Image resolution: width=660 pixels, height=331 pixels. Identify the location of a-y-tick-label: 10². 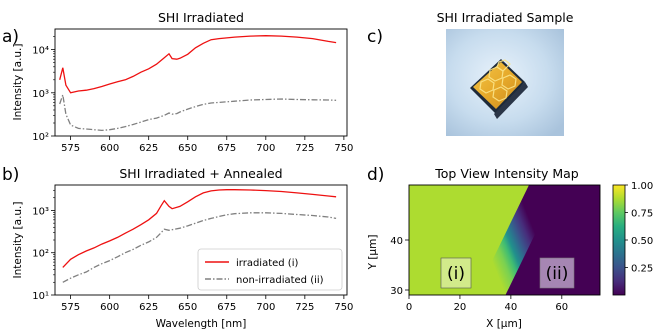
(40, 137).